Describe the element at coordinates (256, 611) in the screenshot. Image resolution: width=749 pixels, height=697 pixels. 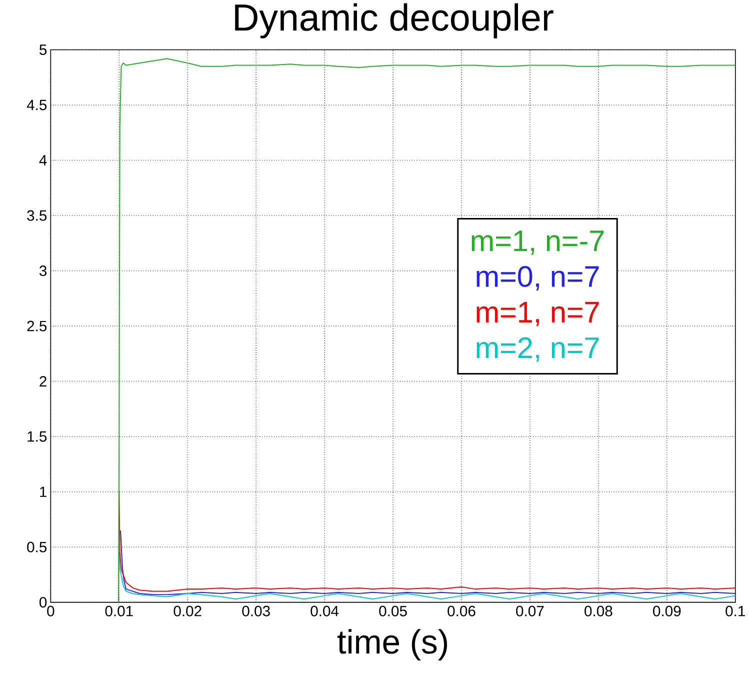
I see `x-tick-label: 0.03` at that location.